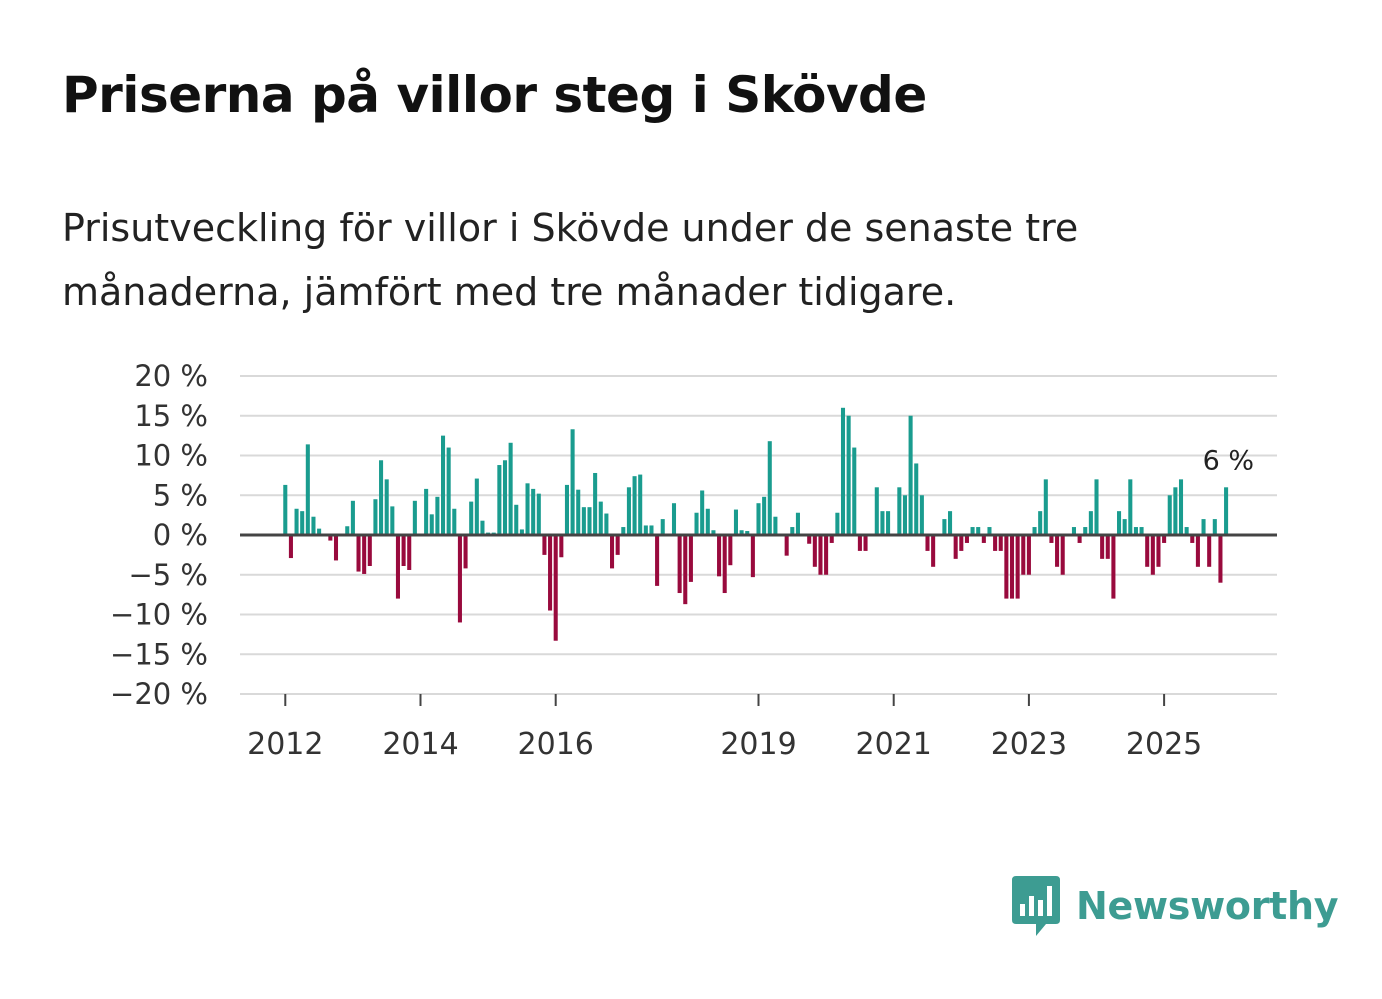  Describe the element at coordinates (894, 744) in the screenshot. I see `x-tick-label: 2021` at that location.